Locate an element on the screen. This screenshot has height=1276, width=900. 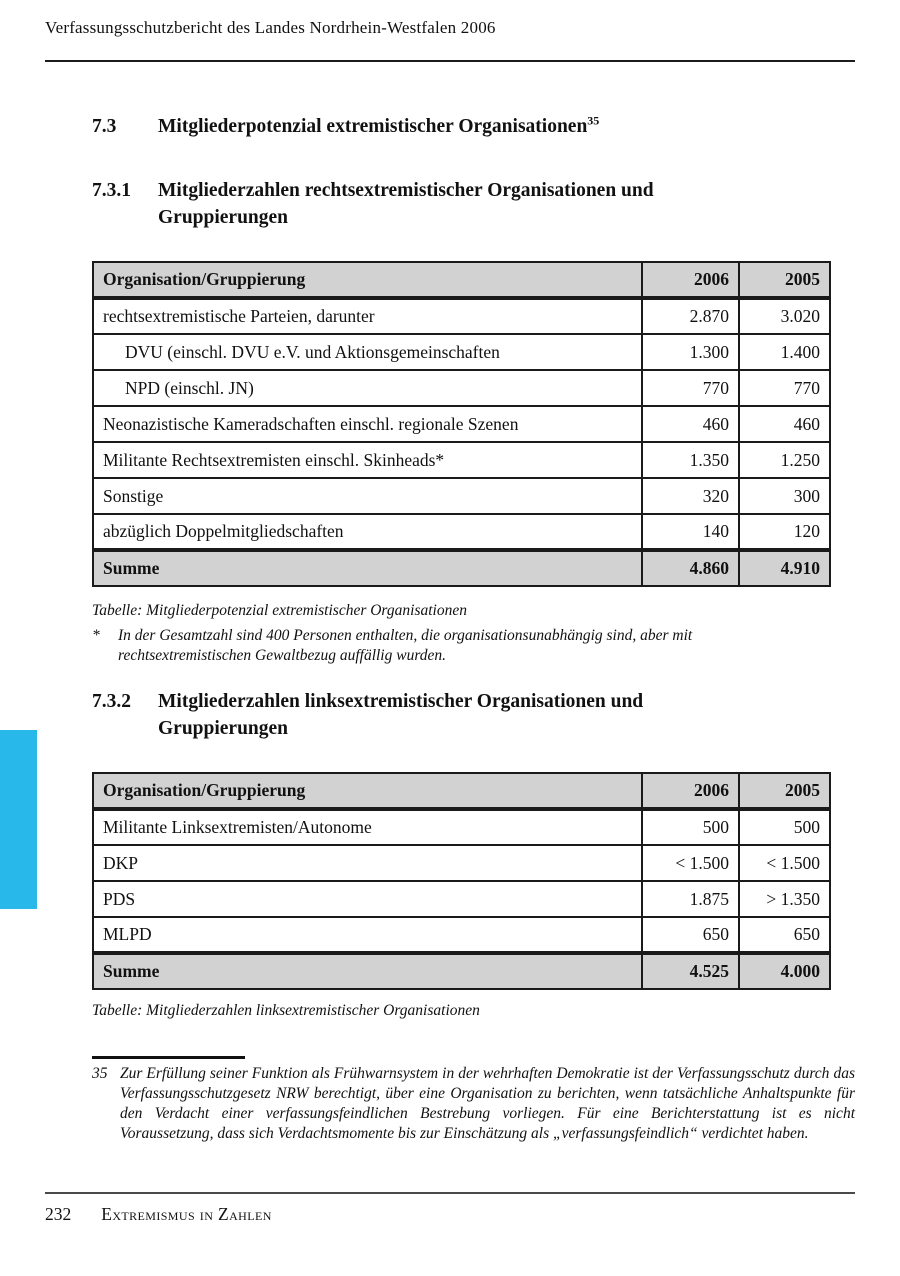
value-2005: < 1.500 is located at coordinates (784, 863).